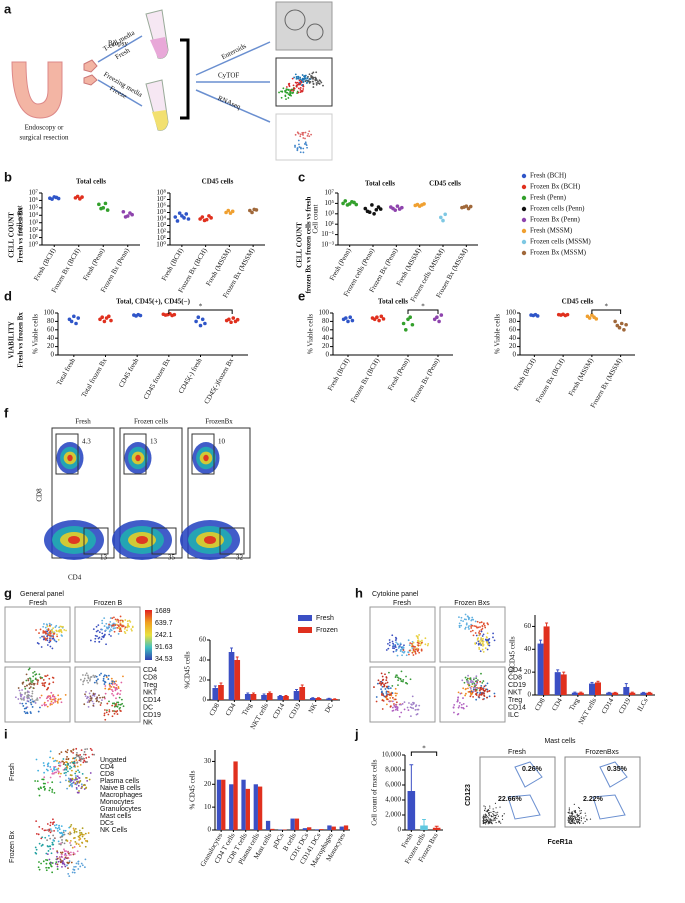 The image size is (685, 903). I want to click on colorbar-label: 639.7, so click(164, 623).